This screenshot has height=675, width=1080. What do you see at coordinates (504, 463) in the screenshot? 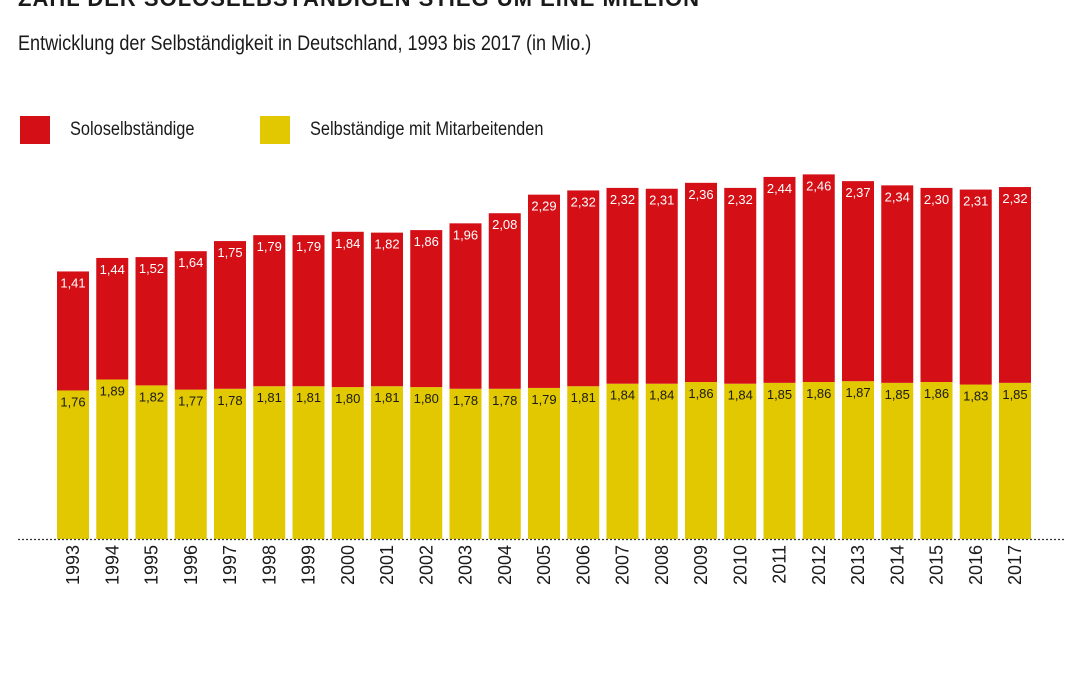
I see `bar-employers-2004` at bounding box center [504, 463].